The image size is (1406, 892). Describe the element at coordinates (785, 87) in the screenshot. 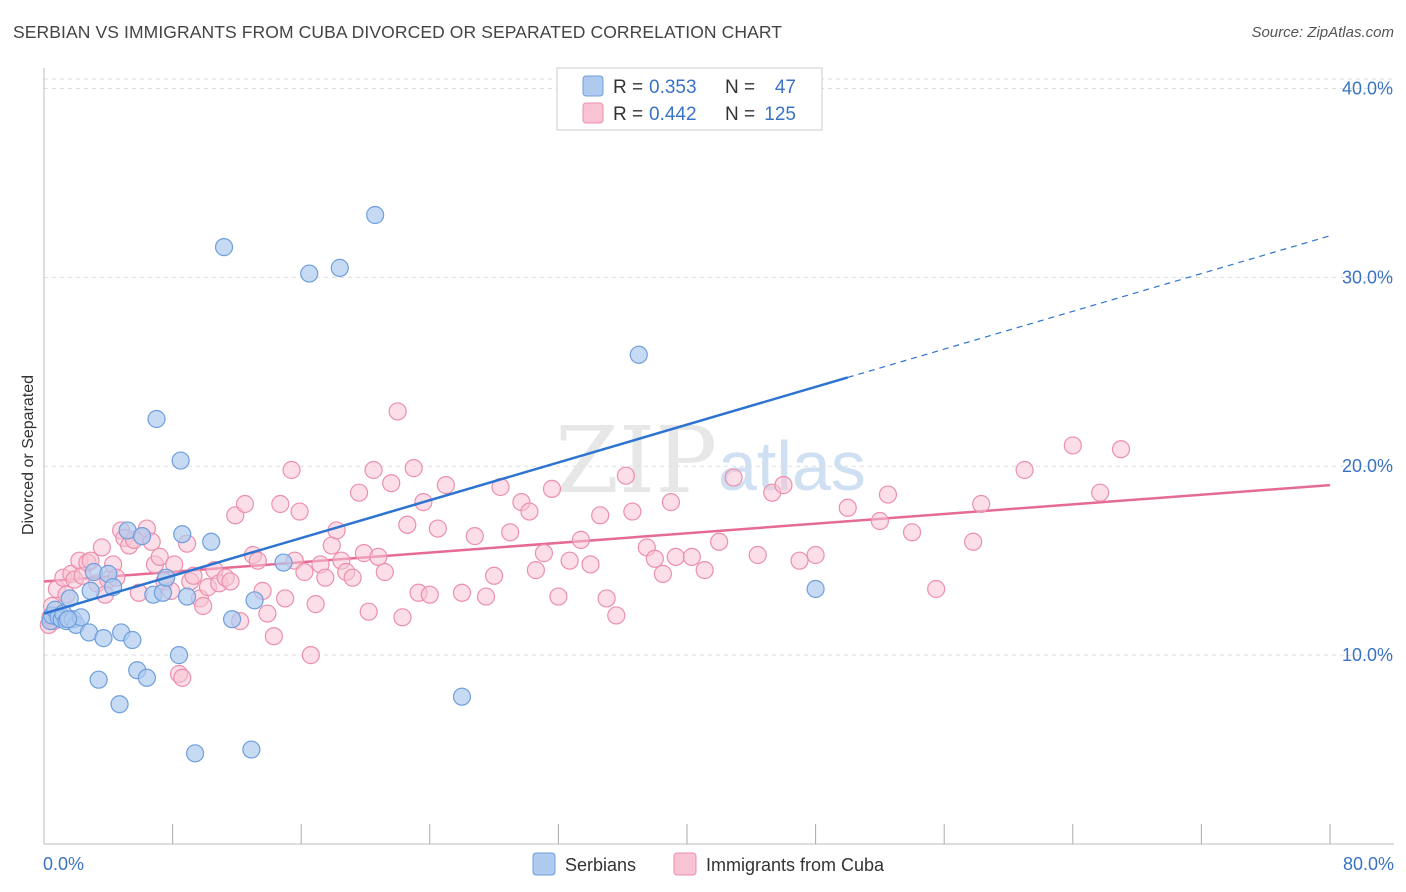

I see `legend-n-value-serbians: 47` at that location.